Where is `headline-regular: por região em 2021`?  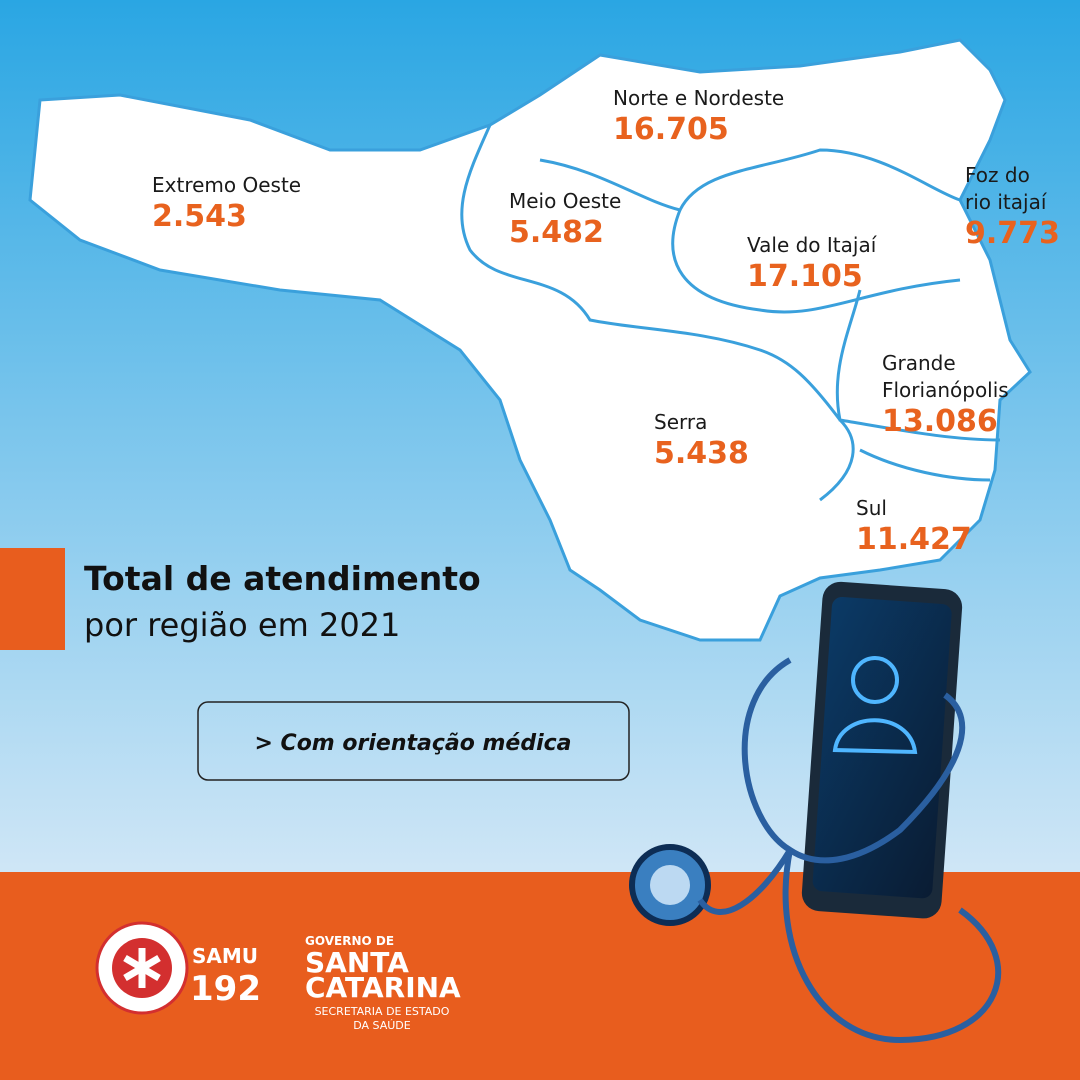
headline-regular: por região em 2021 is located at coordinates (242, 625).